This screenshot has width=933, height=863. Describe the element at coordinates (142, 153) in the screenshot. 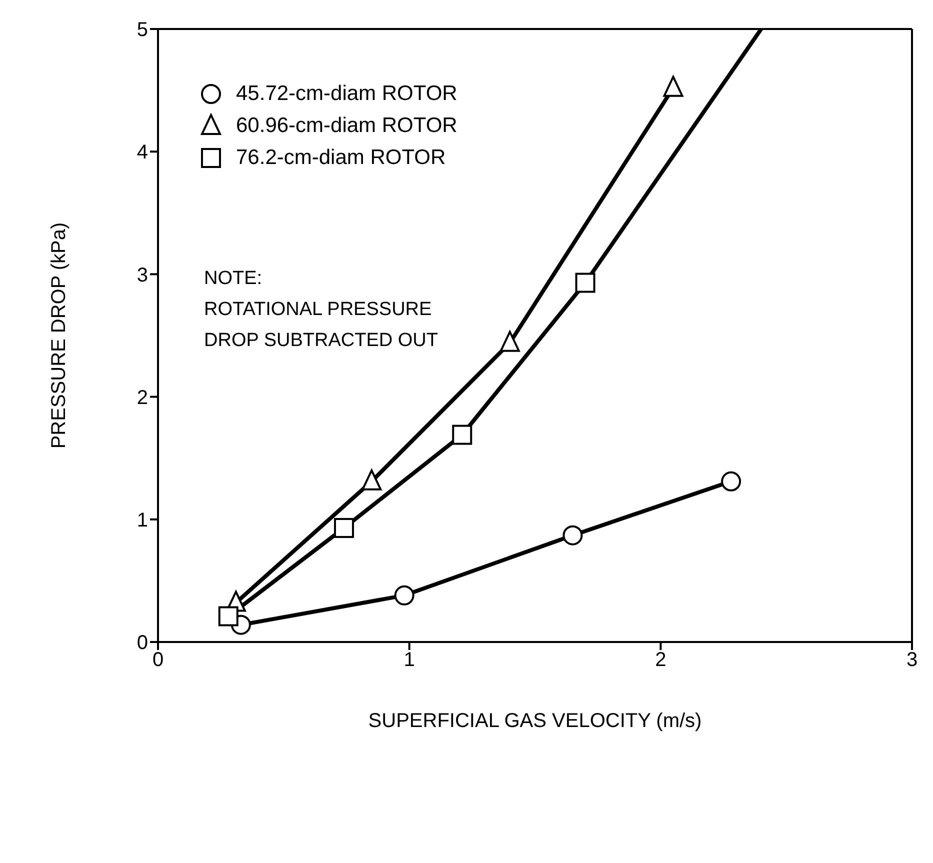

I see `y-tick-label: 4` at that location.